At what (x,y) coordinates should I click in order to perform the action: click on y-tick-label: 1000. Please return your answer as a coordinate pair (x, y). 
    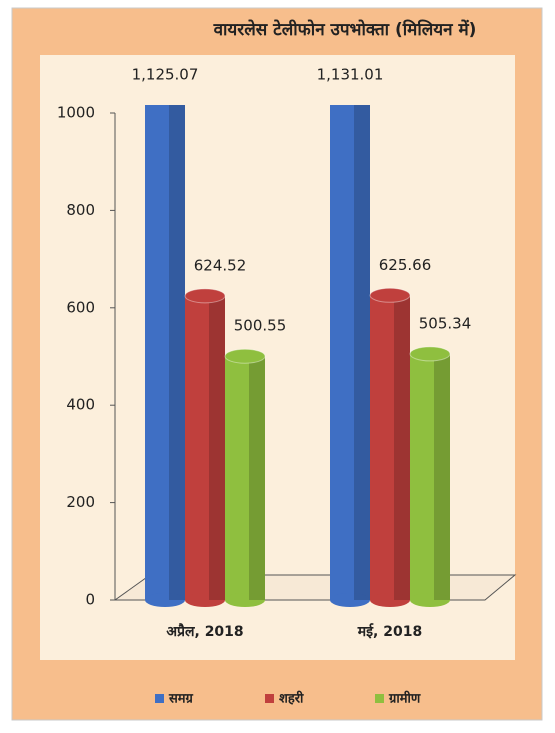
    Looking at the image, I should click on (76, 113).